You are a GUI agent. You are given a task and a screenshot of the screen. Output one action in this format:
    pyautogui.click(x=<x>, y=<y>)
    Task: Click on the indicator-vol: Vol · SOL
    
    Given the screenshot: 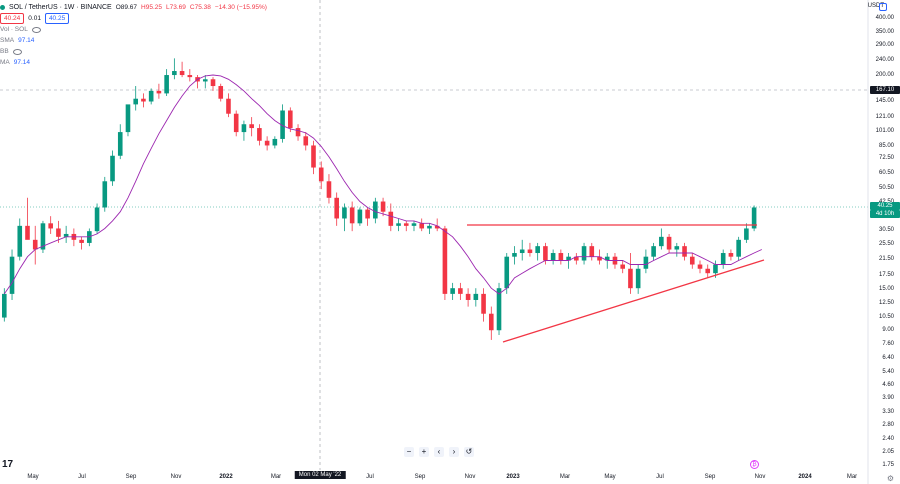 What is the action you would take?
    pyautogui.click(x=133, y=29)
    